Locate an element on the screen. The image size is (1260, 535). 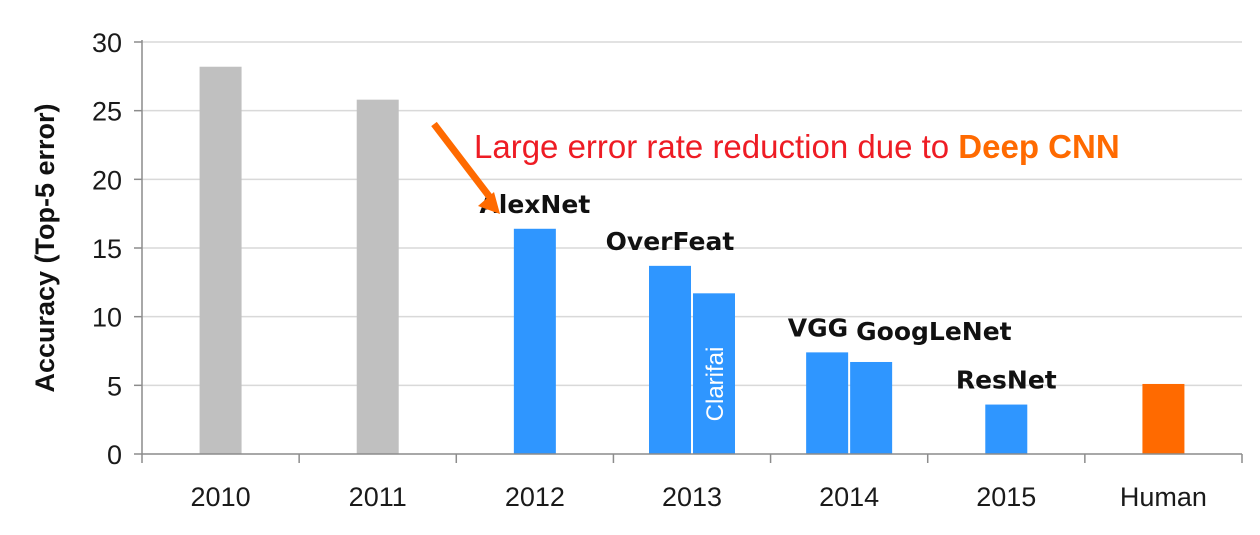
annotation-arrow is located at coordinates (463, 162).